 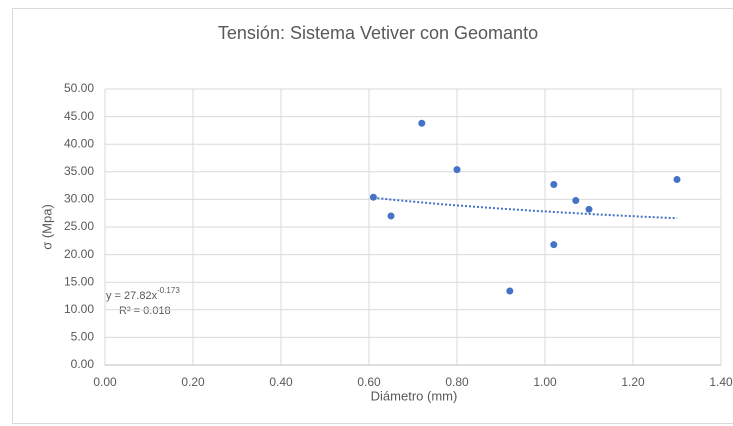 I want to click on x-tick-label: 0.80, so click(x=457, y=382).